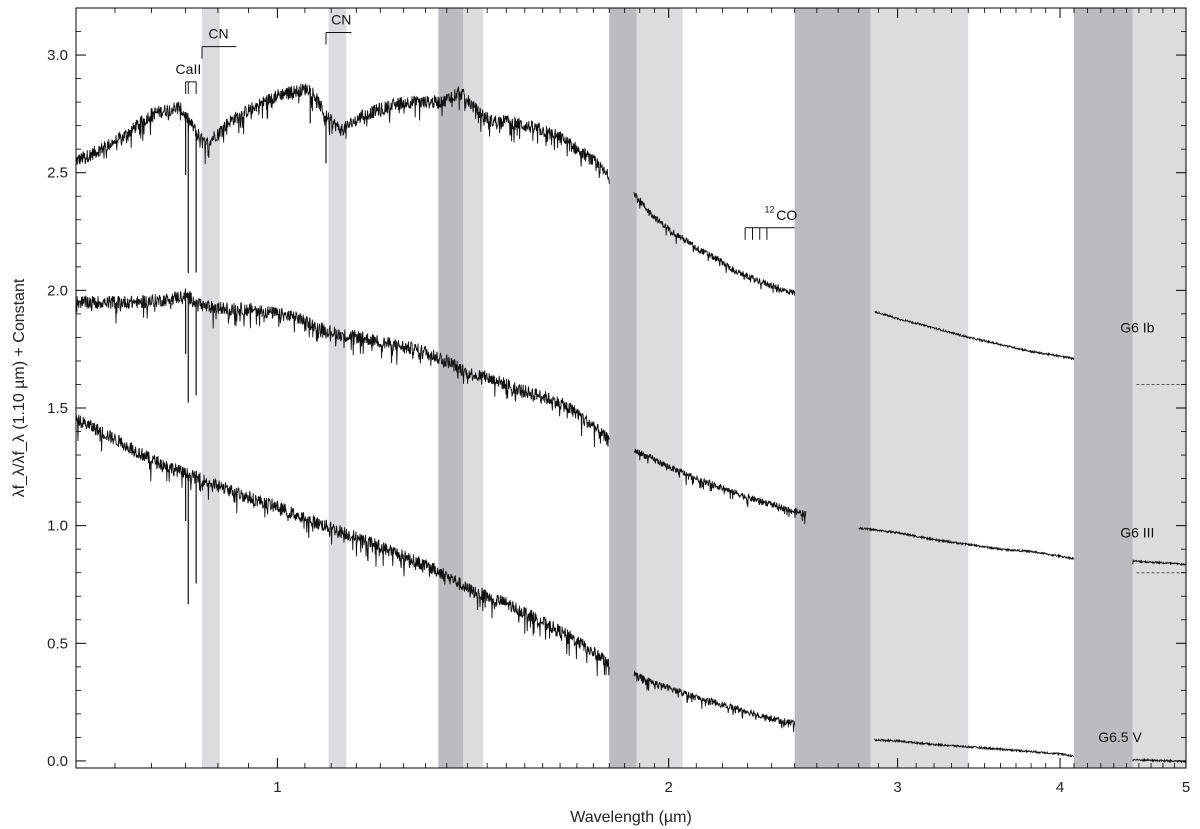  Describe the element at coordinates (786, 215) in the screenshot. I see `line-label-co: CO` at that location.